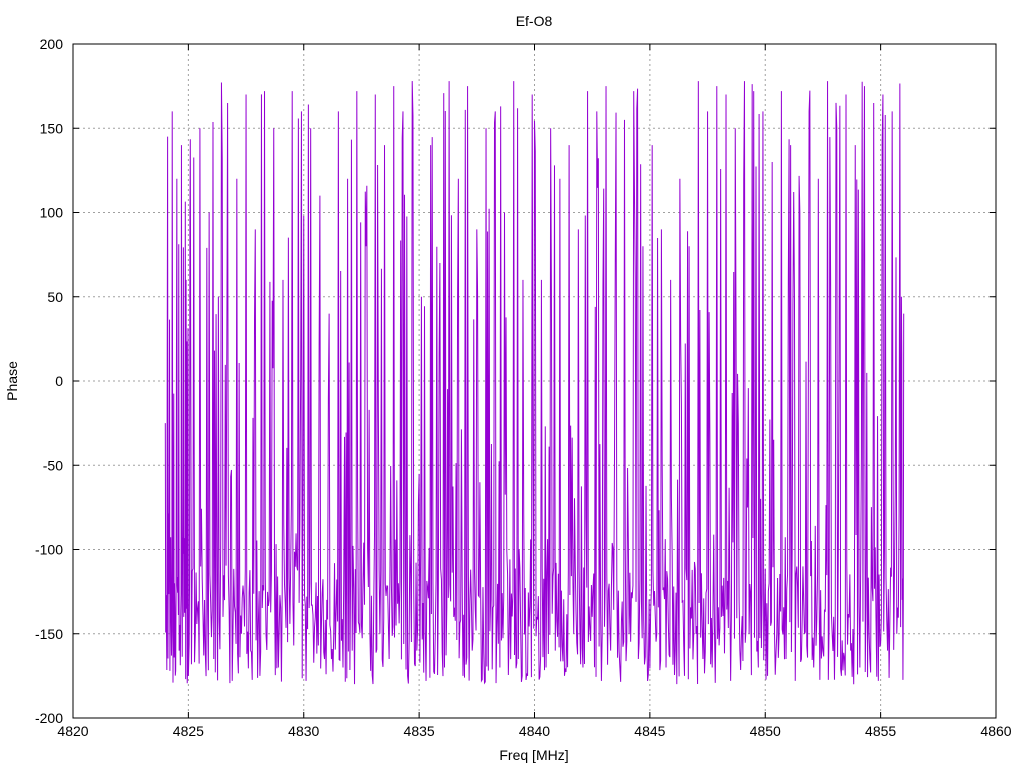 This screenshot has width=1024, height=768. Describe the element at coordinates (419, 731) in the screenshot. I see `x-tick-label: 4835` at that location.